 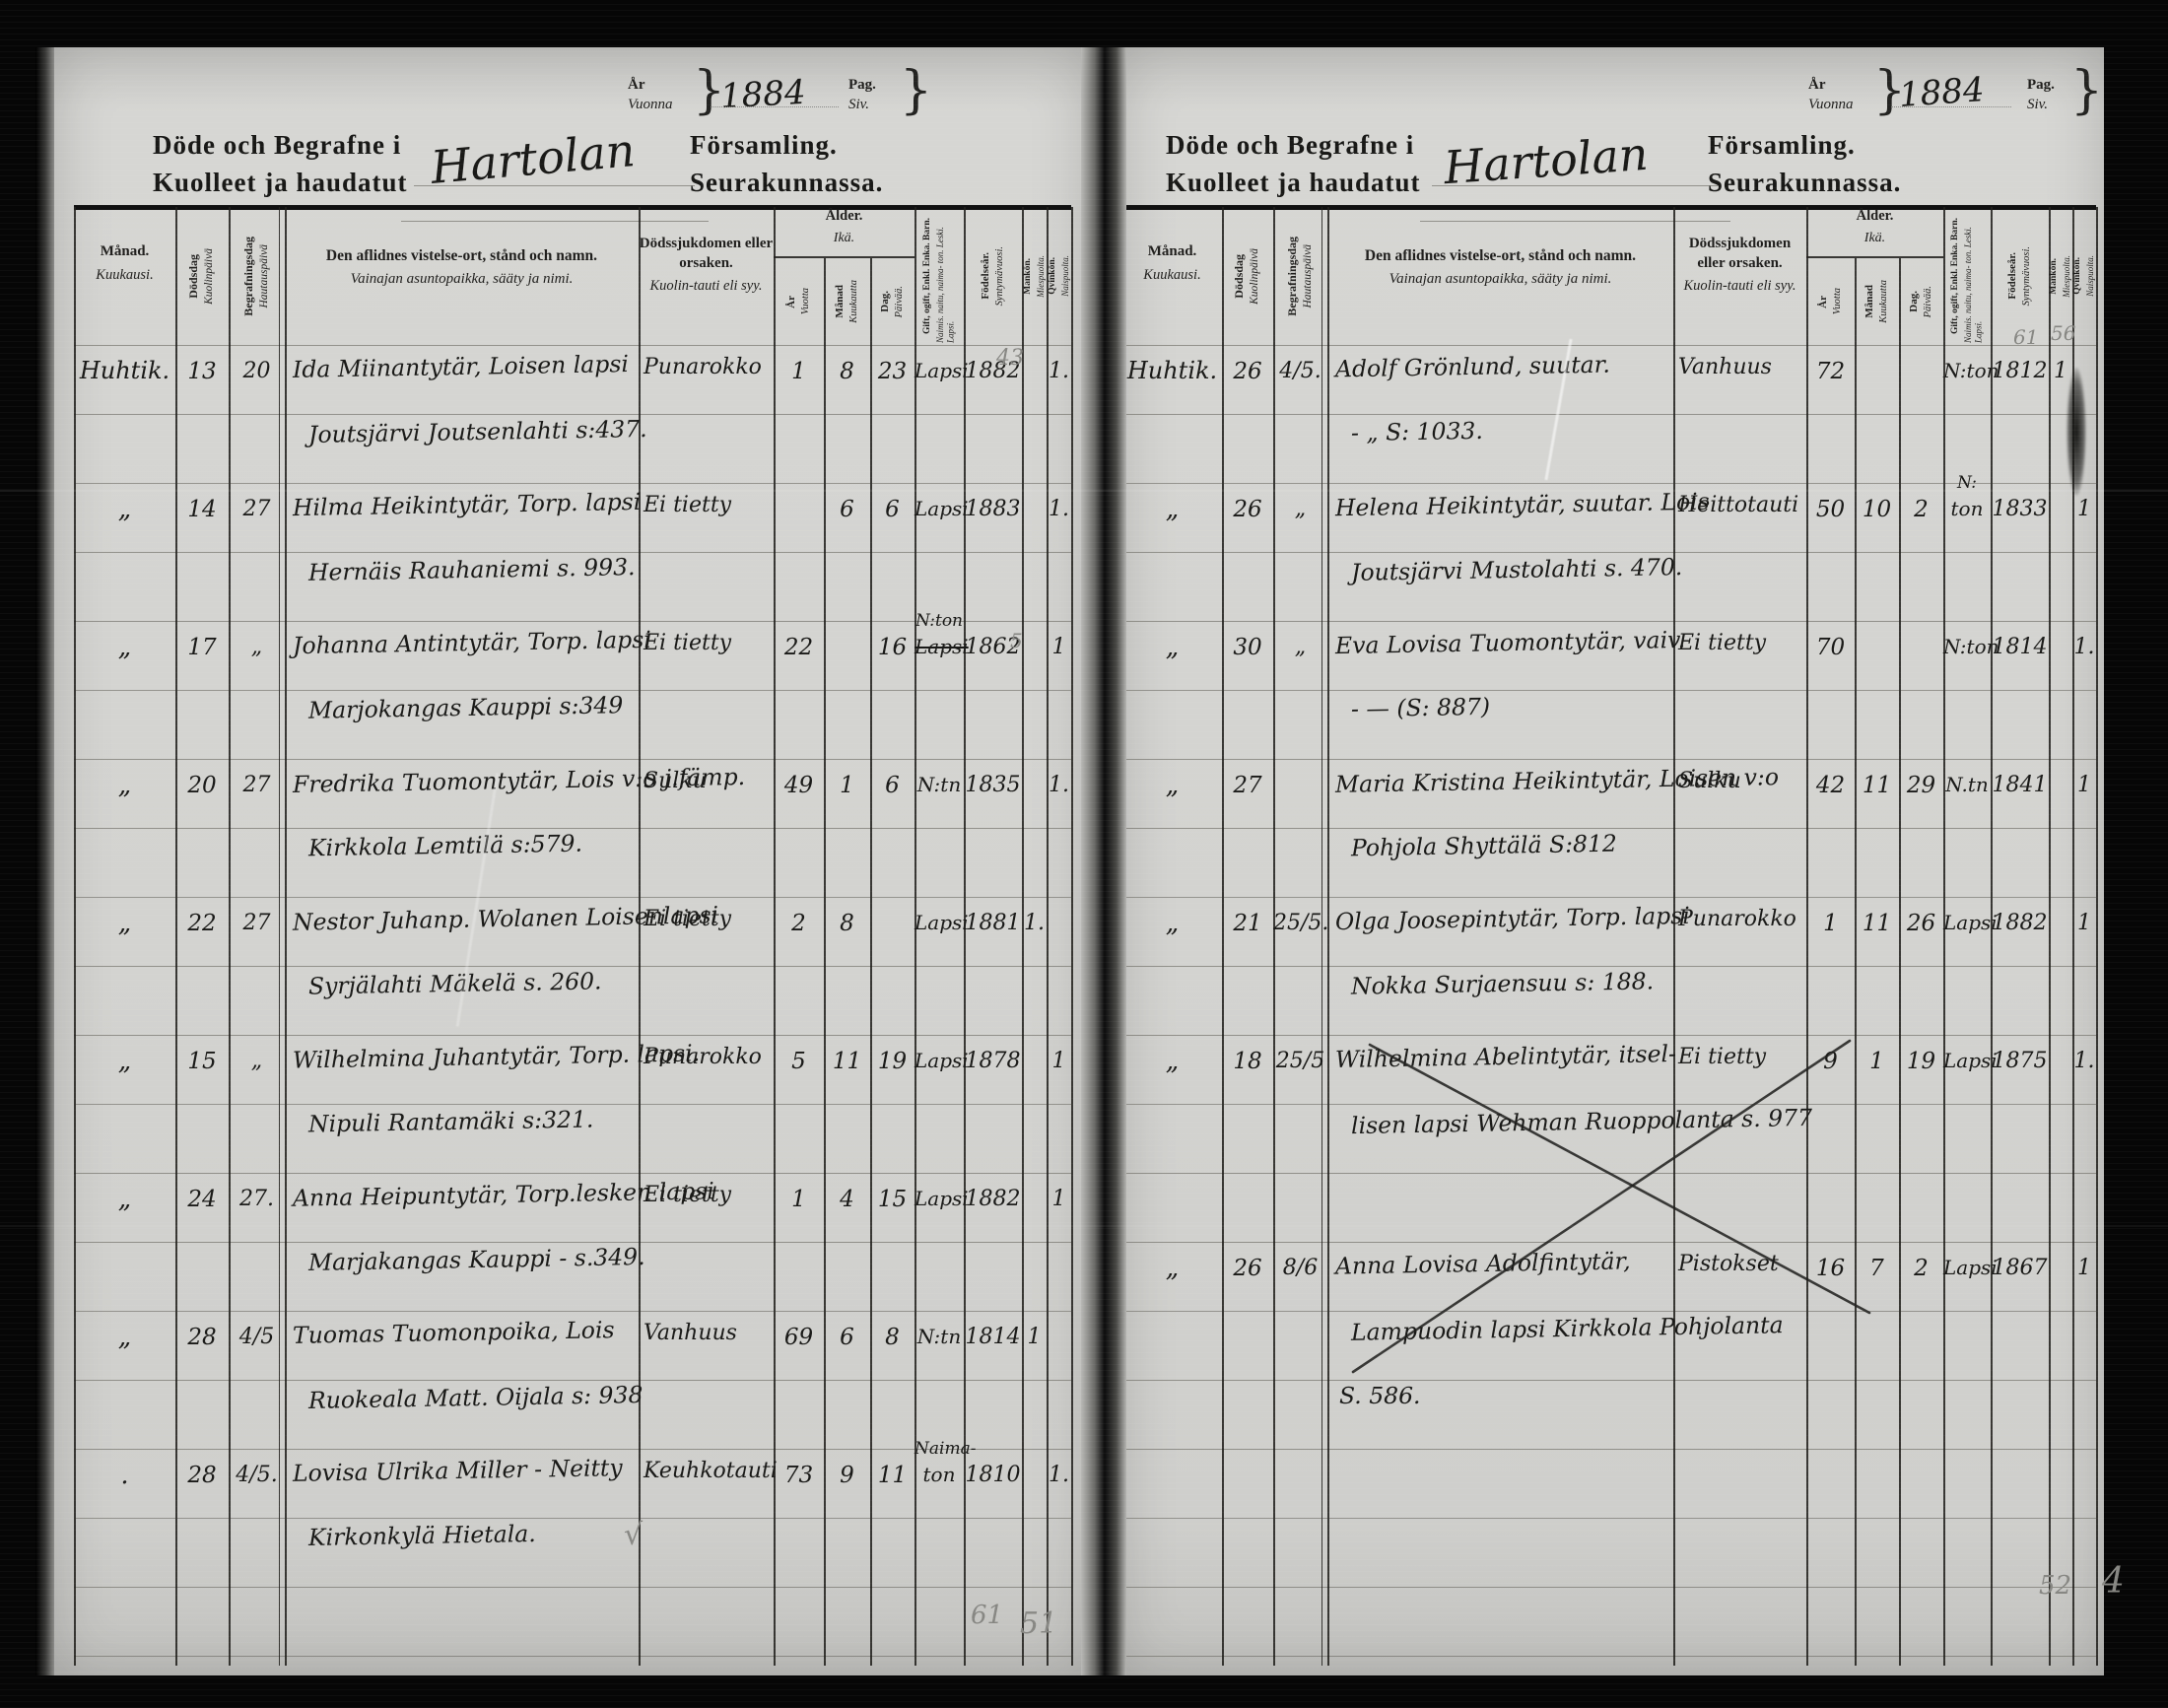 I want to click on col-header-death-day: Dödsdag Kuolinpäivä, so click(x=202, y=276).